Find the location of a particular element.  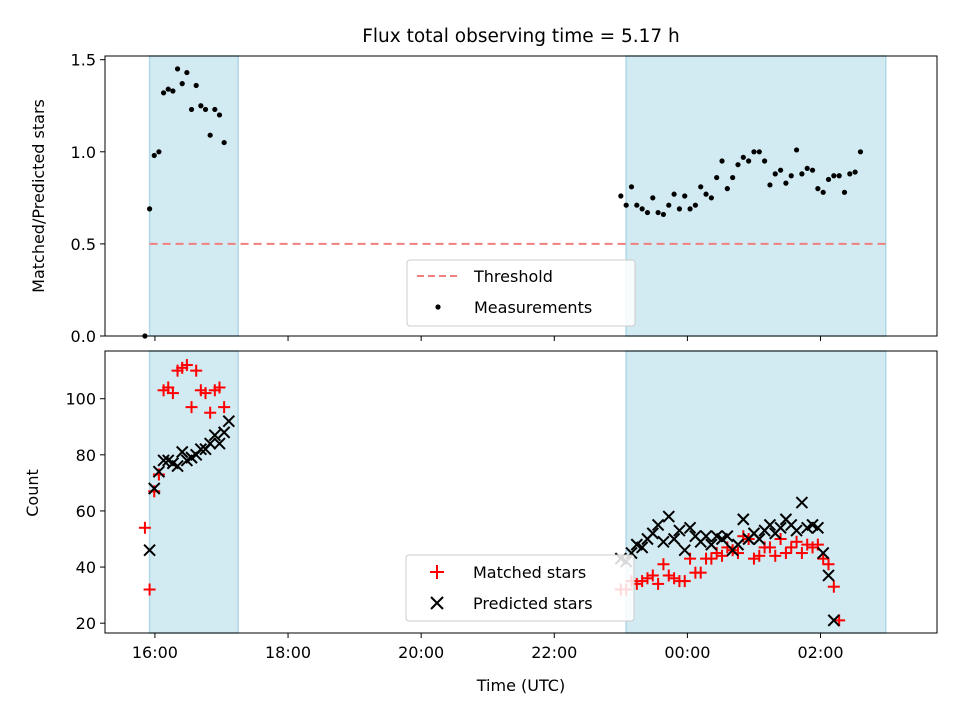

ratio-x-ticks is located at coordinates (488, 338).